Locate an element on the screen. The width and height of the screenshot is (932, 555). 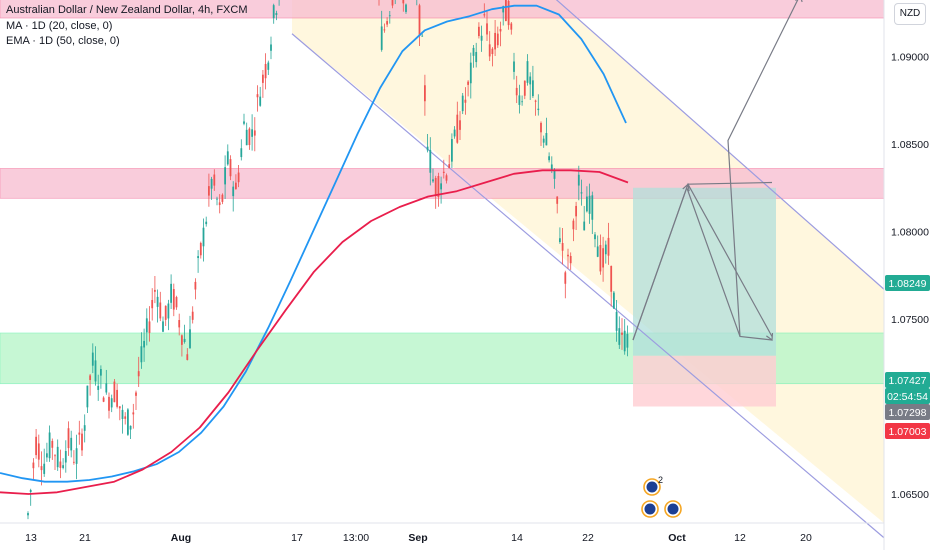
projection-path-c is located at coordinates (729, 264).